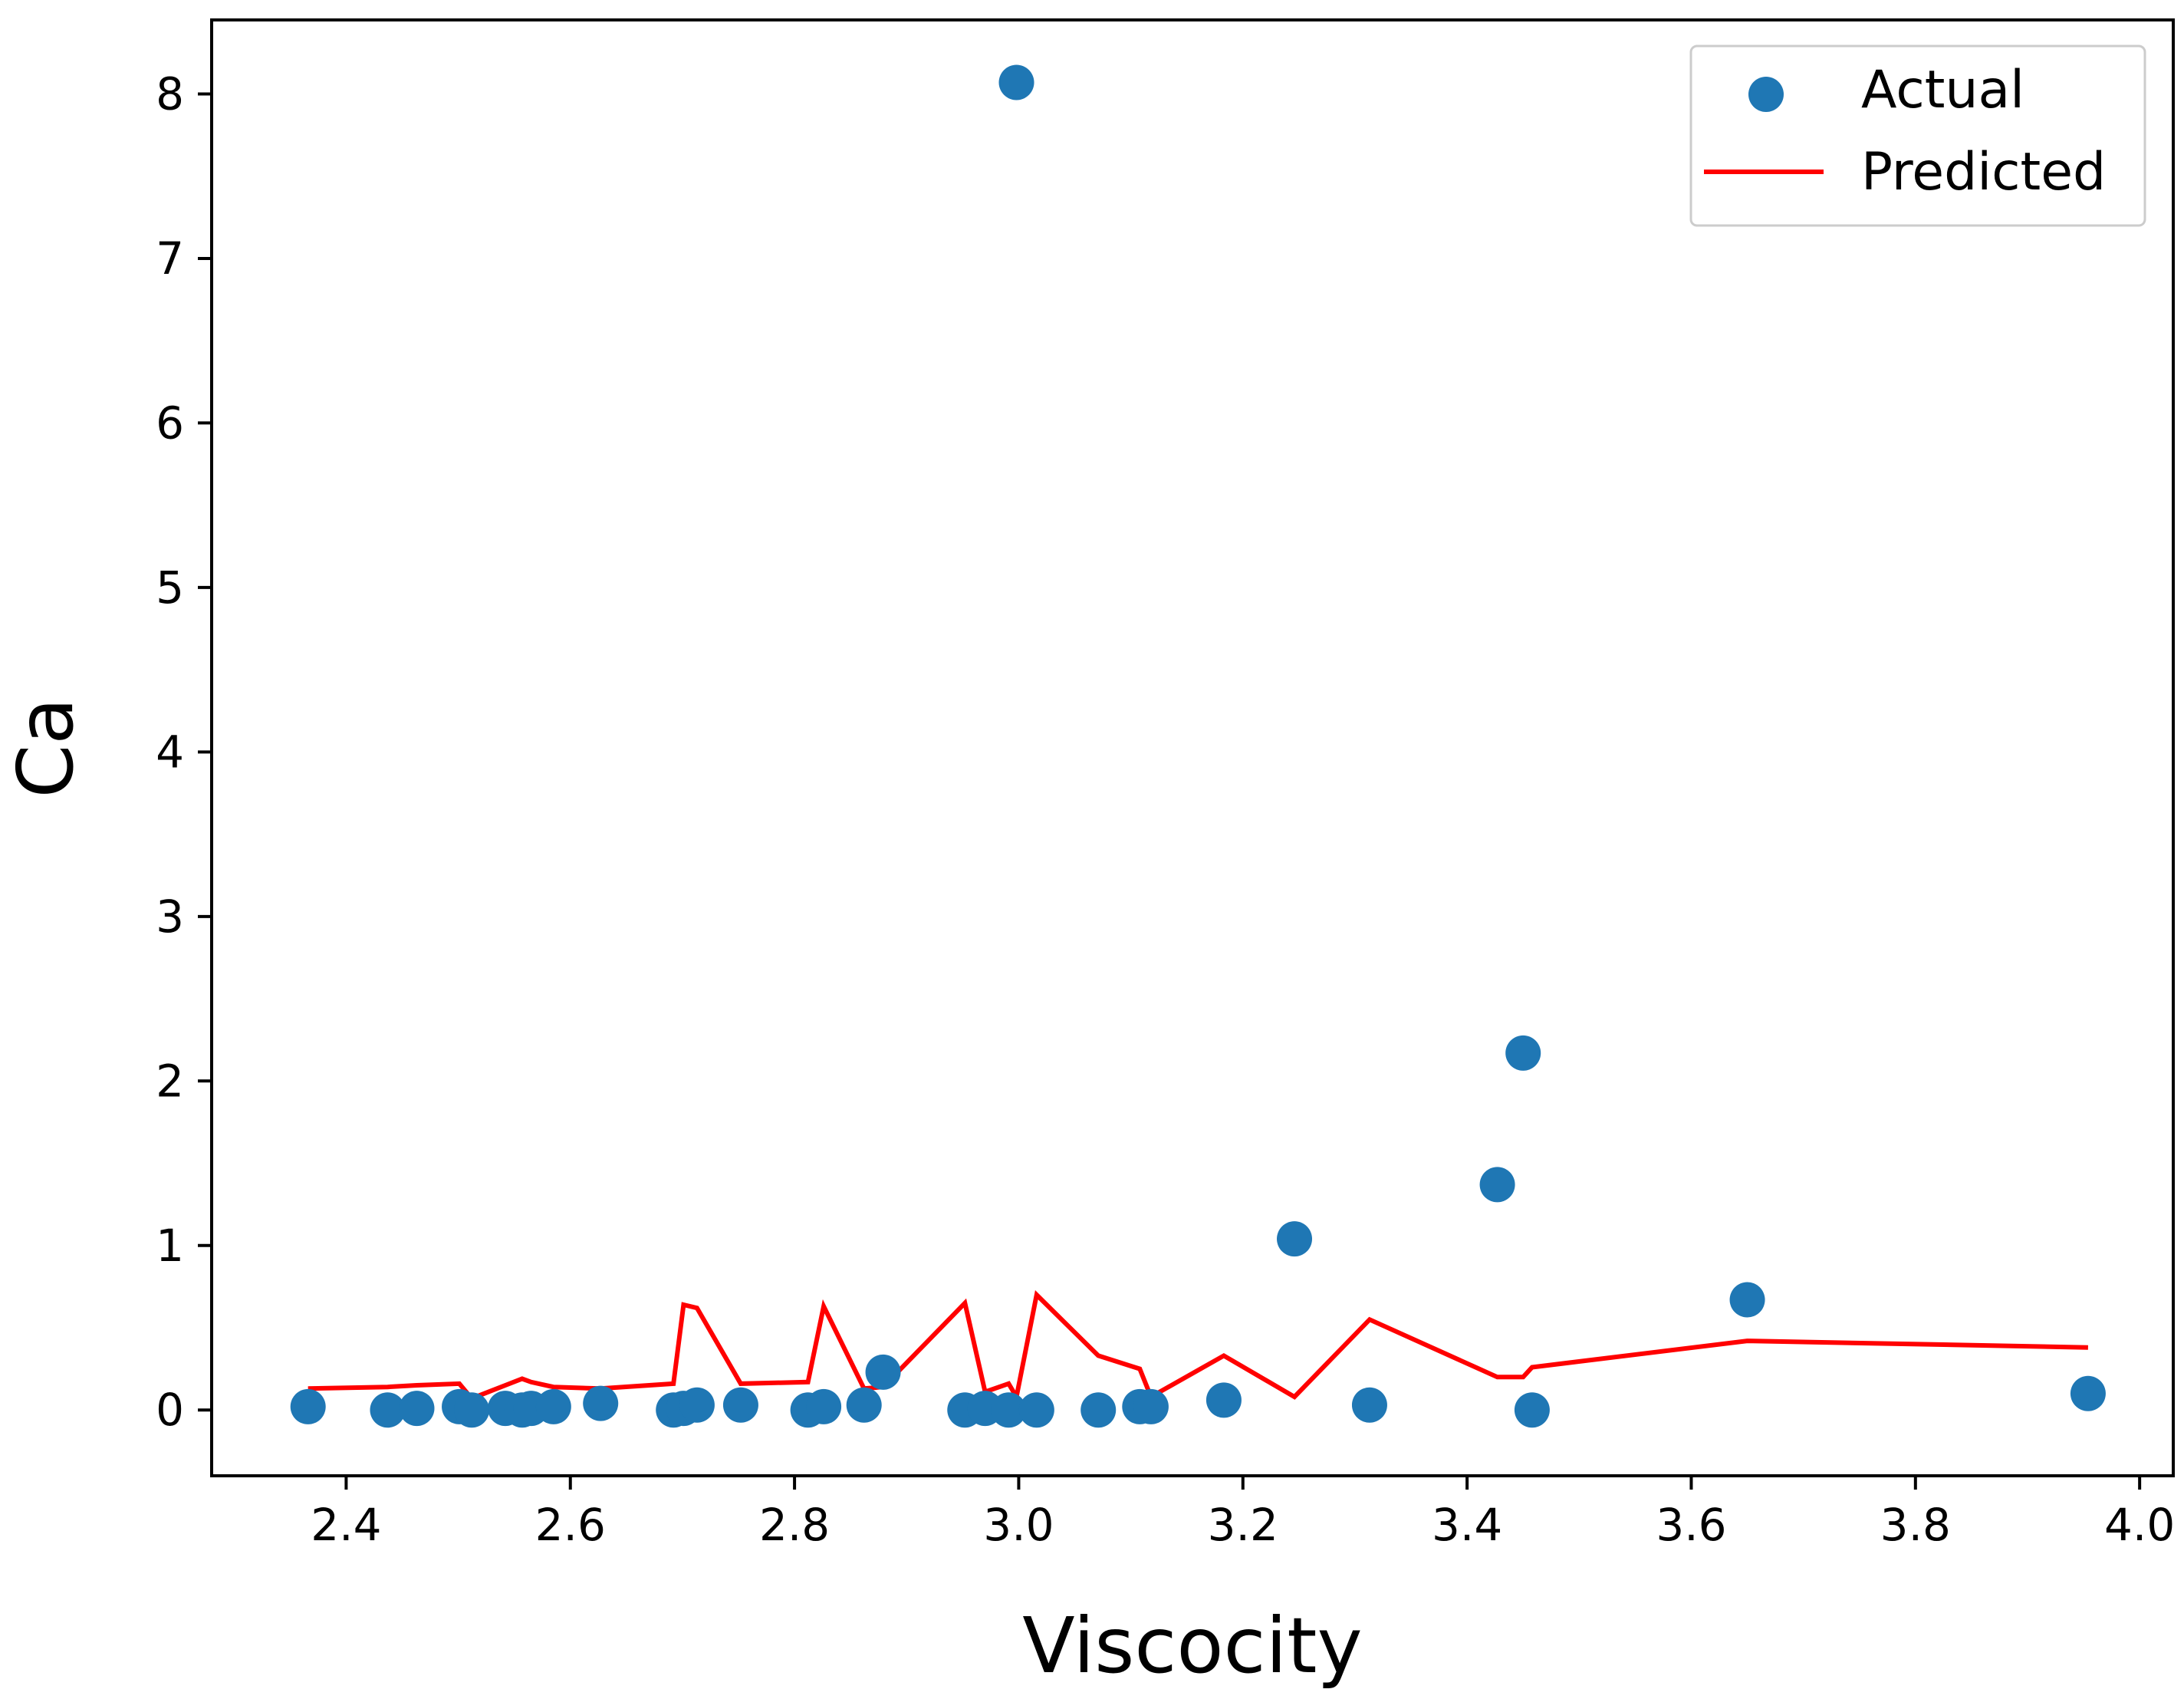 The image size is (2184, 1699). I want to click on x-tick-label: 2.6, so click(571, 1525).